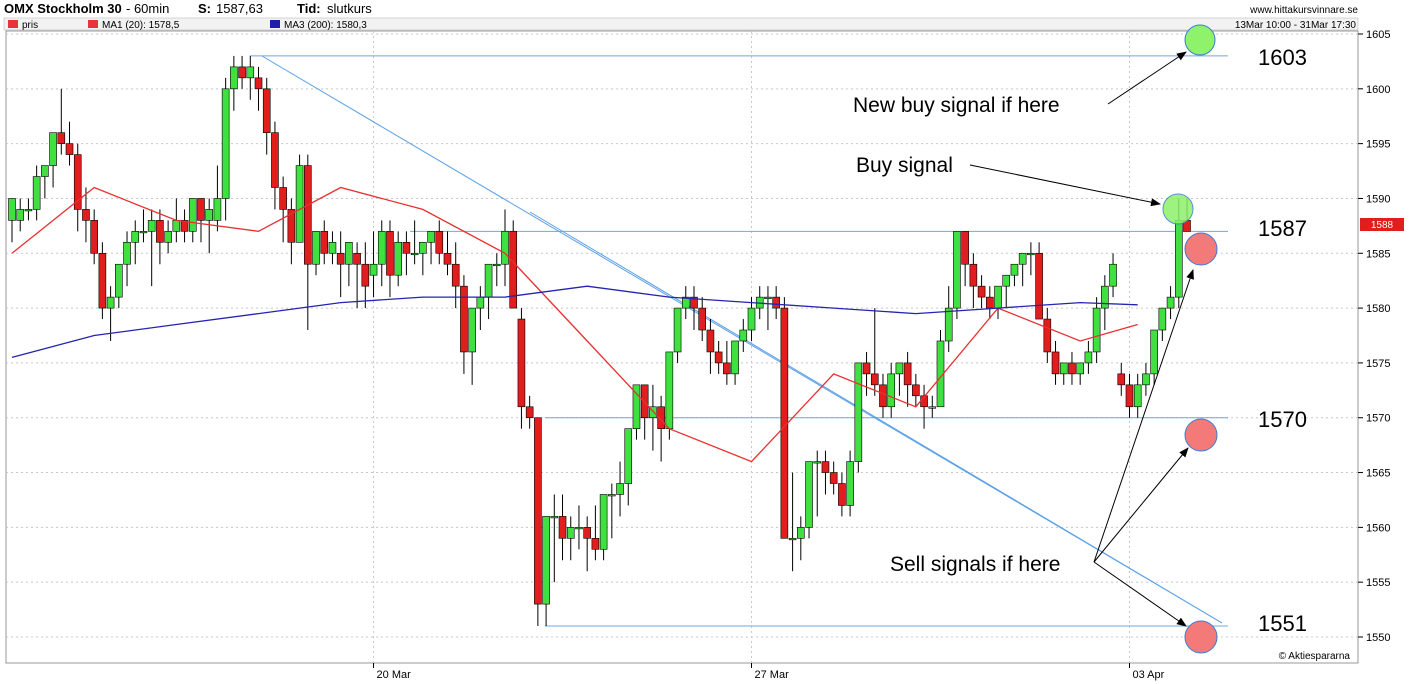  What do you see at coordinates (769, 672) in the screenshot?
I see `x-axis: 20 Mar 27 Mar 03 Apr` at bounding box center [769, 672].